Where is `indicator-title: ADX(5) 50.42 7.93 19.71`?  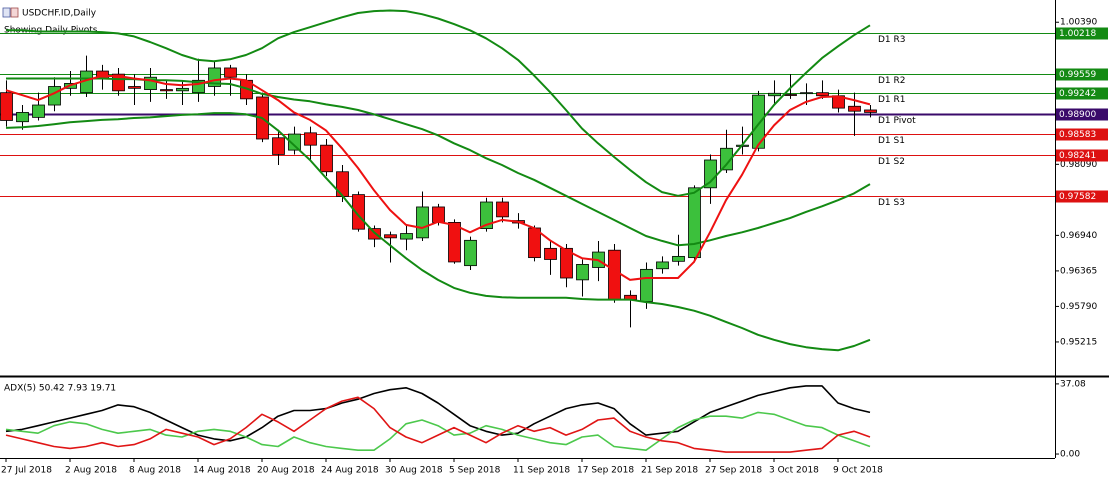
indicator-title: ADX(5) 50.42 7.93 19.71 is located at coordinates (60, 389).